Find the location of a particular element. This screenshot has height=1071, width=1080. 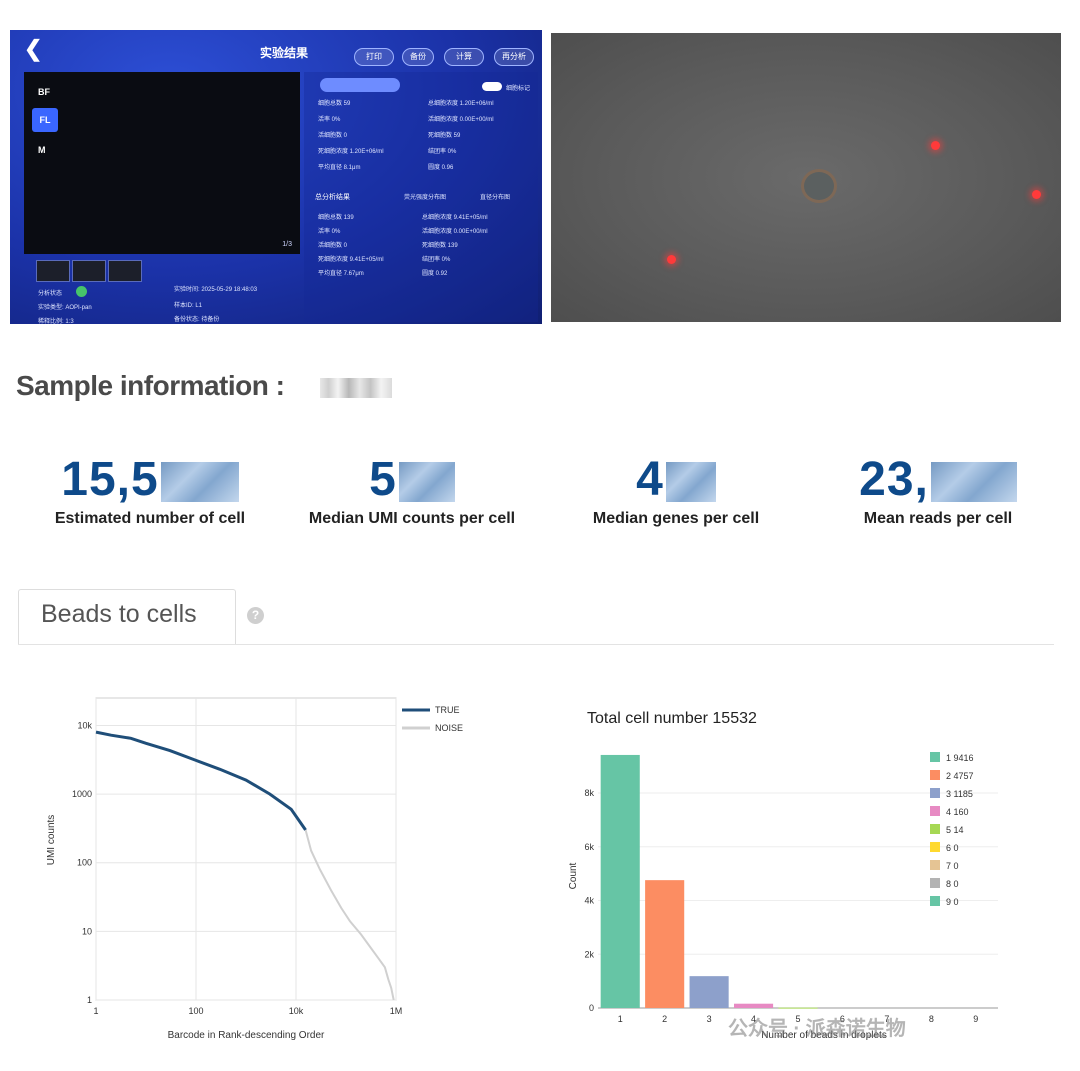

metric-estimated-cells: 15,5 Estimated number of cell is located at coordinates (150, 490).